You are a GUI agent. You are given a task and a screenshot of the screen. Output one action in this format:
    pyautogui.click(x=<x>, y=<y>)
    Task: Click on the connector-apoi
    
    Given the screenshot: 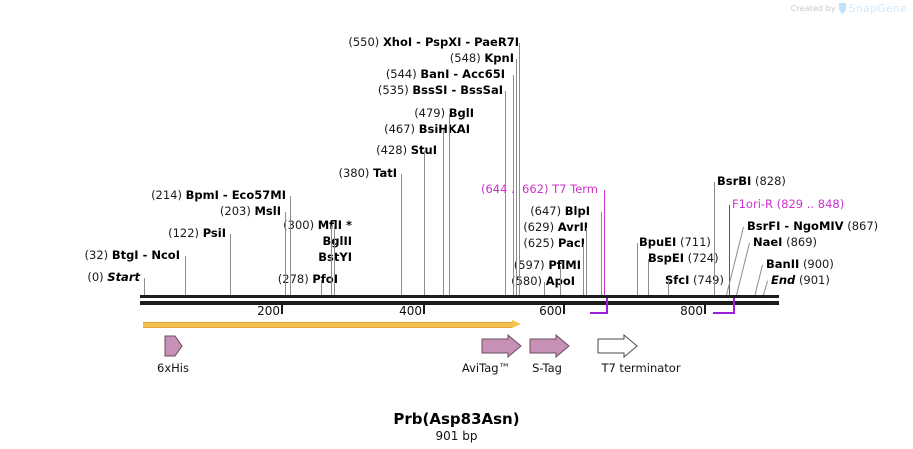 What is the action you would take?
    pyautogui.click(x=544, y=289)
    